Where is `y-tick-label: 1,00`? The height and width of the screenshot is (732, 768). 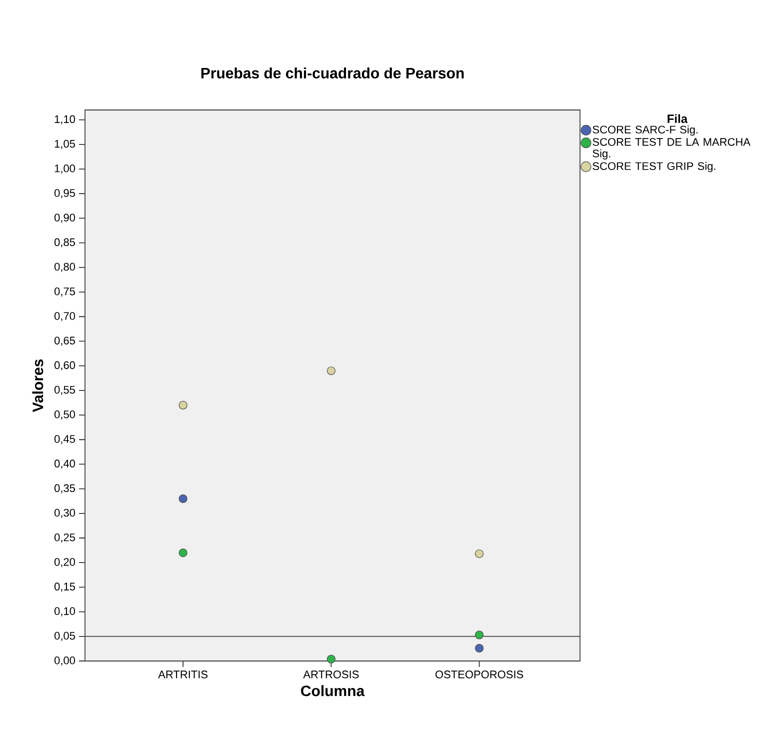
y-tick-label: 1,00 is located at coordinates (65, 169).